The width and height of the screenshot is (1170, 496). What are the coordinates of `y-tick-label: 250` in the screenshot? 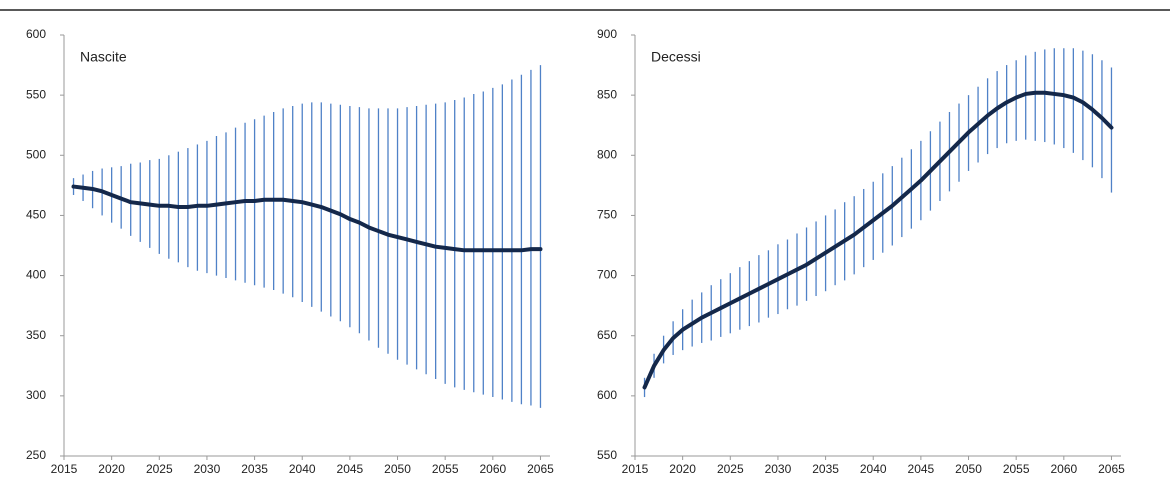 It's located at (36, 455).